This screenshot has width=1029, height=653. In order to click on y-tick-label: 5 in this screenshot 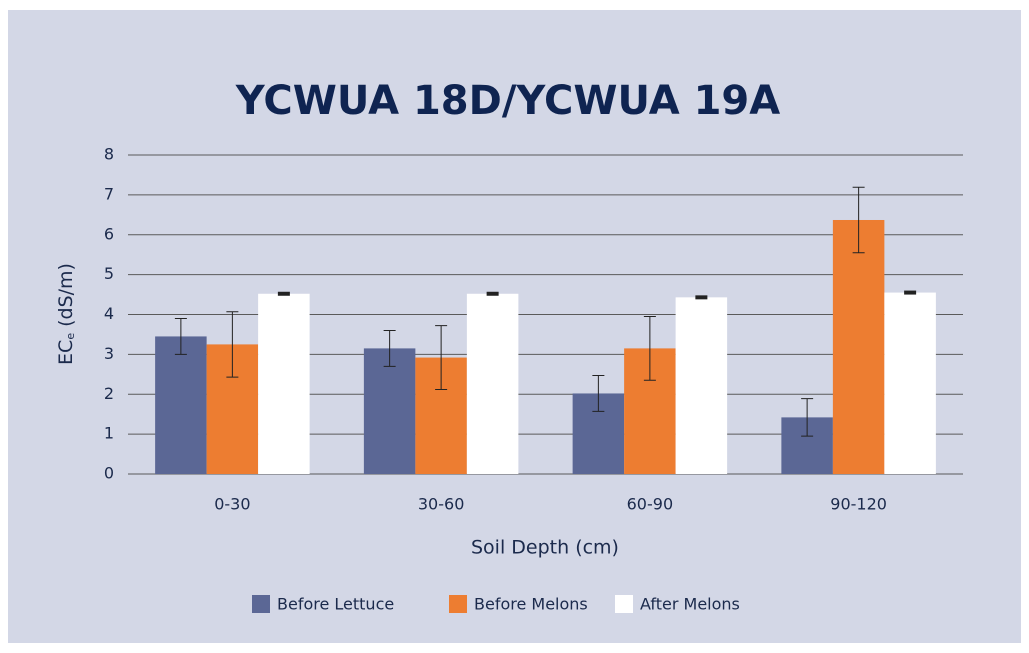, I will do `click(109, 273)`.